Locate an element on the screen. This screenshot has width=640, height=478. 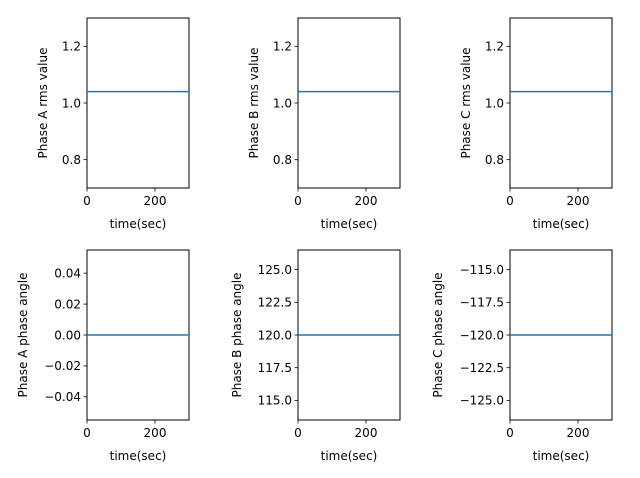
y-tick-label: 120.0 is located at coordinates (275, 335).